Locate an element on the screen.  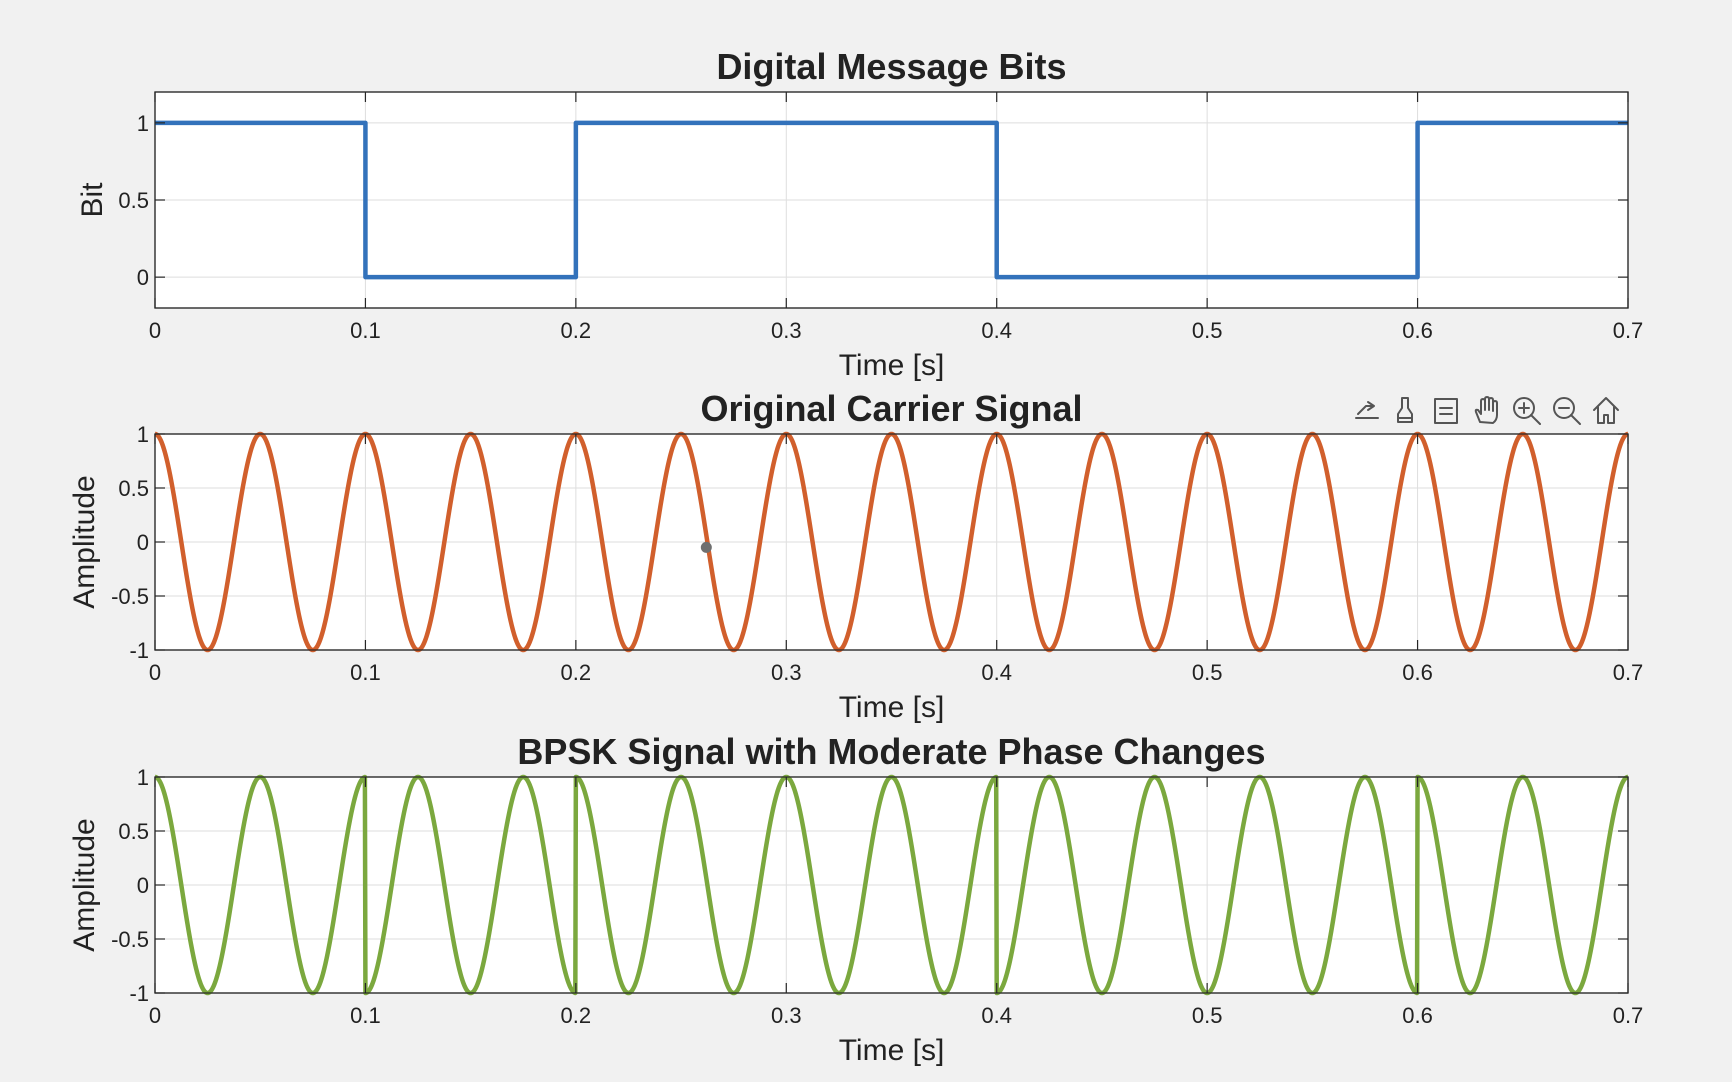
datatip-marker is located at coordinates (706, 547).